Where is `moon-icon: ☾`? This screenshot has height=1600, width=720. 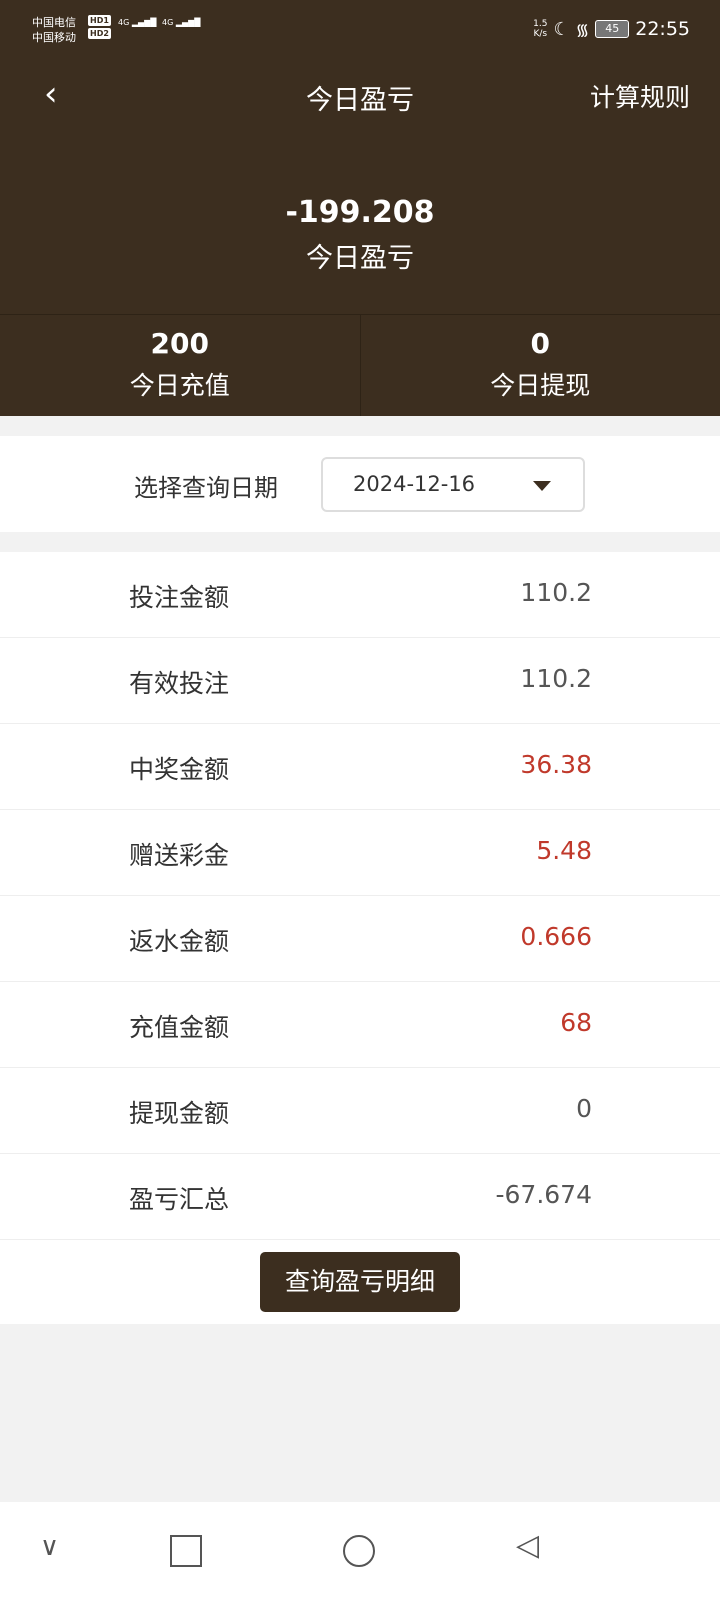
moon-icon: ☾ is located at coordinates (561, 29).